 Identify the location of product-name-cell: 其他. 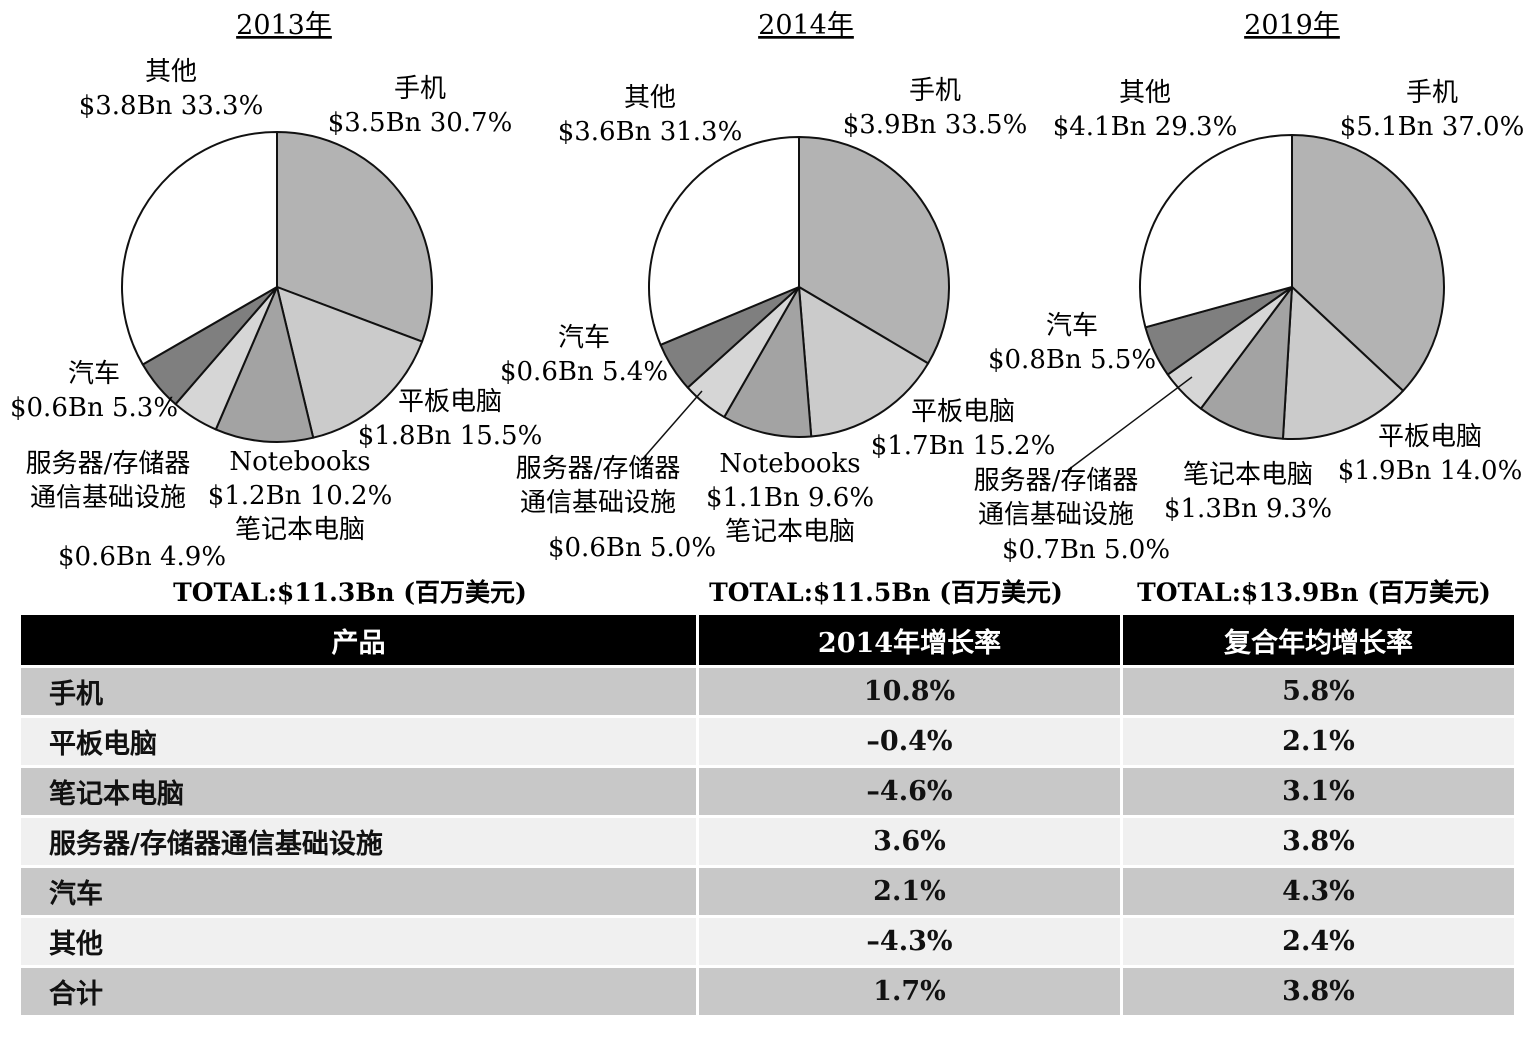
(358, 941).